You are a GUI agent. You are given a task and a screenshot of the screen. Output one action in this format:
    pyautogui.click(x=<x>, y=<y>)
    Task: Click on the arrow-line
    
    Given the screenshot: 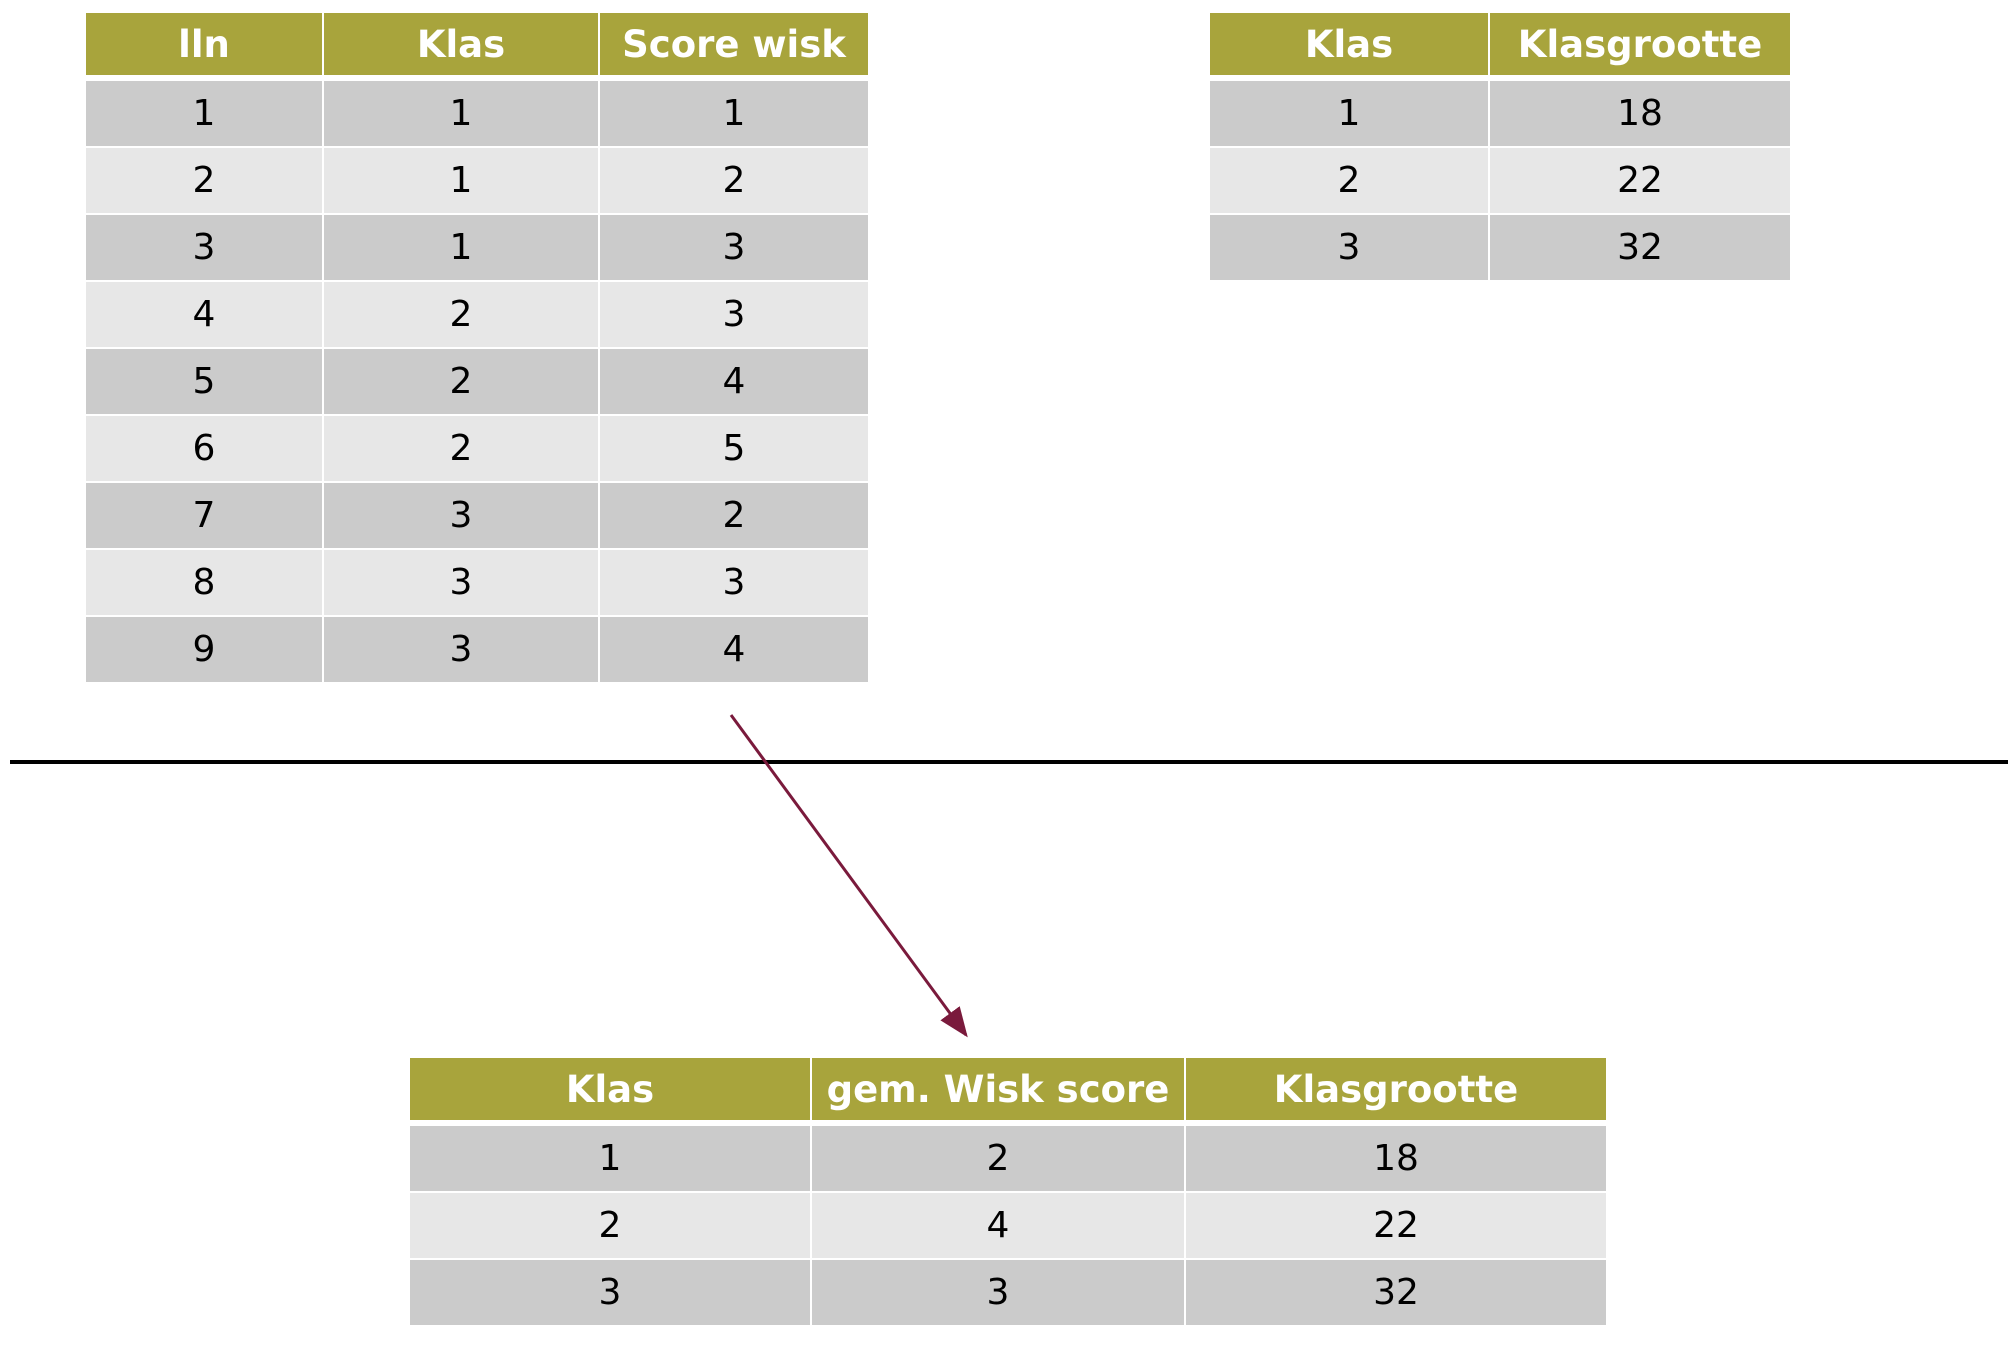 What is the action you would take?
    pyautogui.click(x=848, y=876)
    